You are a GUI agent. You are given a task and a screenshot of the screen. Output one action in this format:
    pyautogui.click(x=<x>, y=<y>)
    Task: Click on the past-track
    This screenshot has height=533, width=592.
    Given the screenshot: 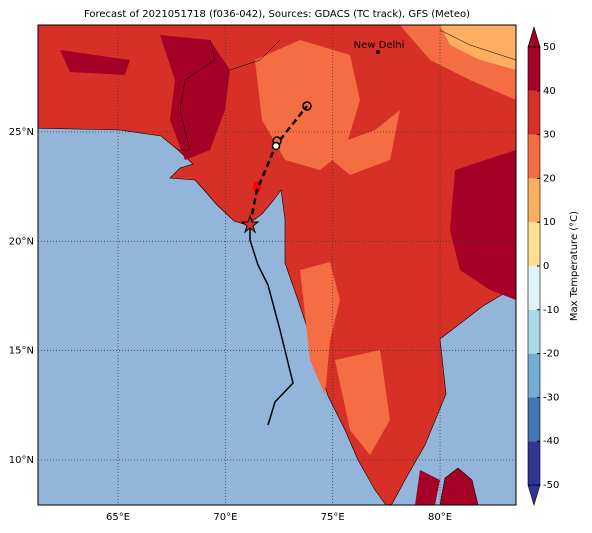 What is the action you would take?
    pyautogui.click(x=271, y=325)
    